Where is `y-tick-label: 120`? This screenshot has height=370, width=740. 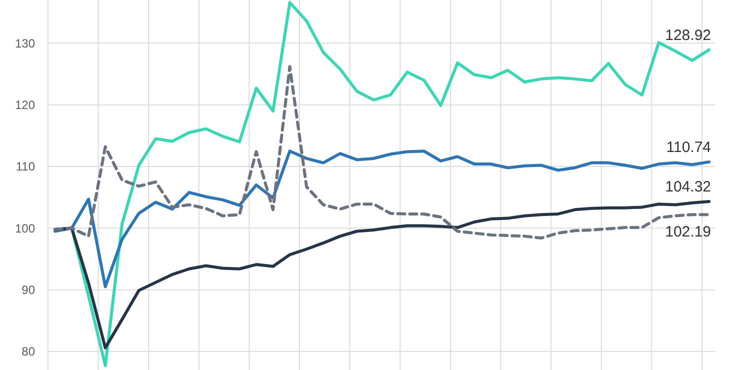 y-tick-label: 120 is located at coordinates (25, 105).